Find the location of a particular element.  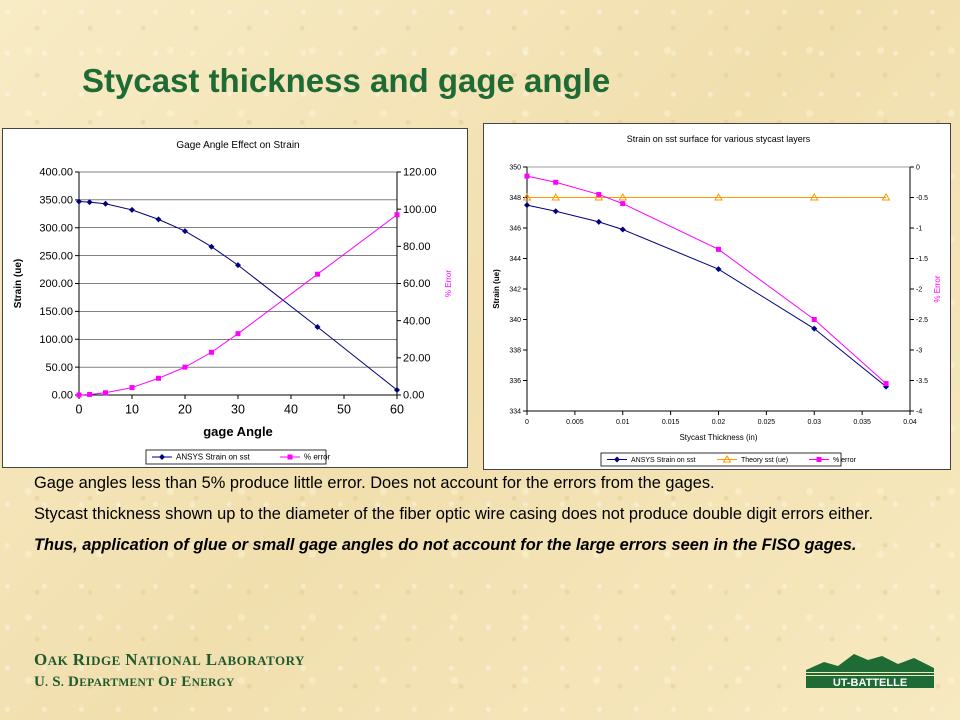

y2-tick-label: -1 is located at coordinates (919, 228).